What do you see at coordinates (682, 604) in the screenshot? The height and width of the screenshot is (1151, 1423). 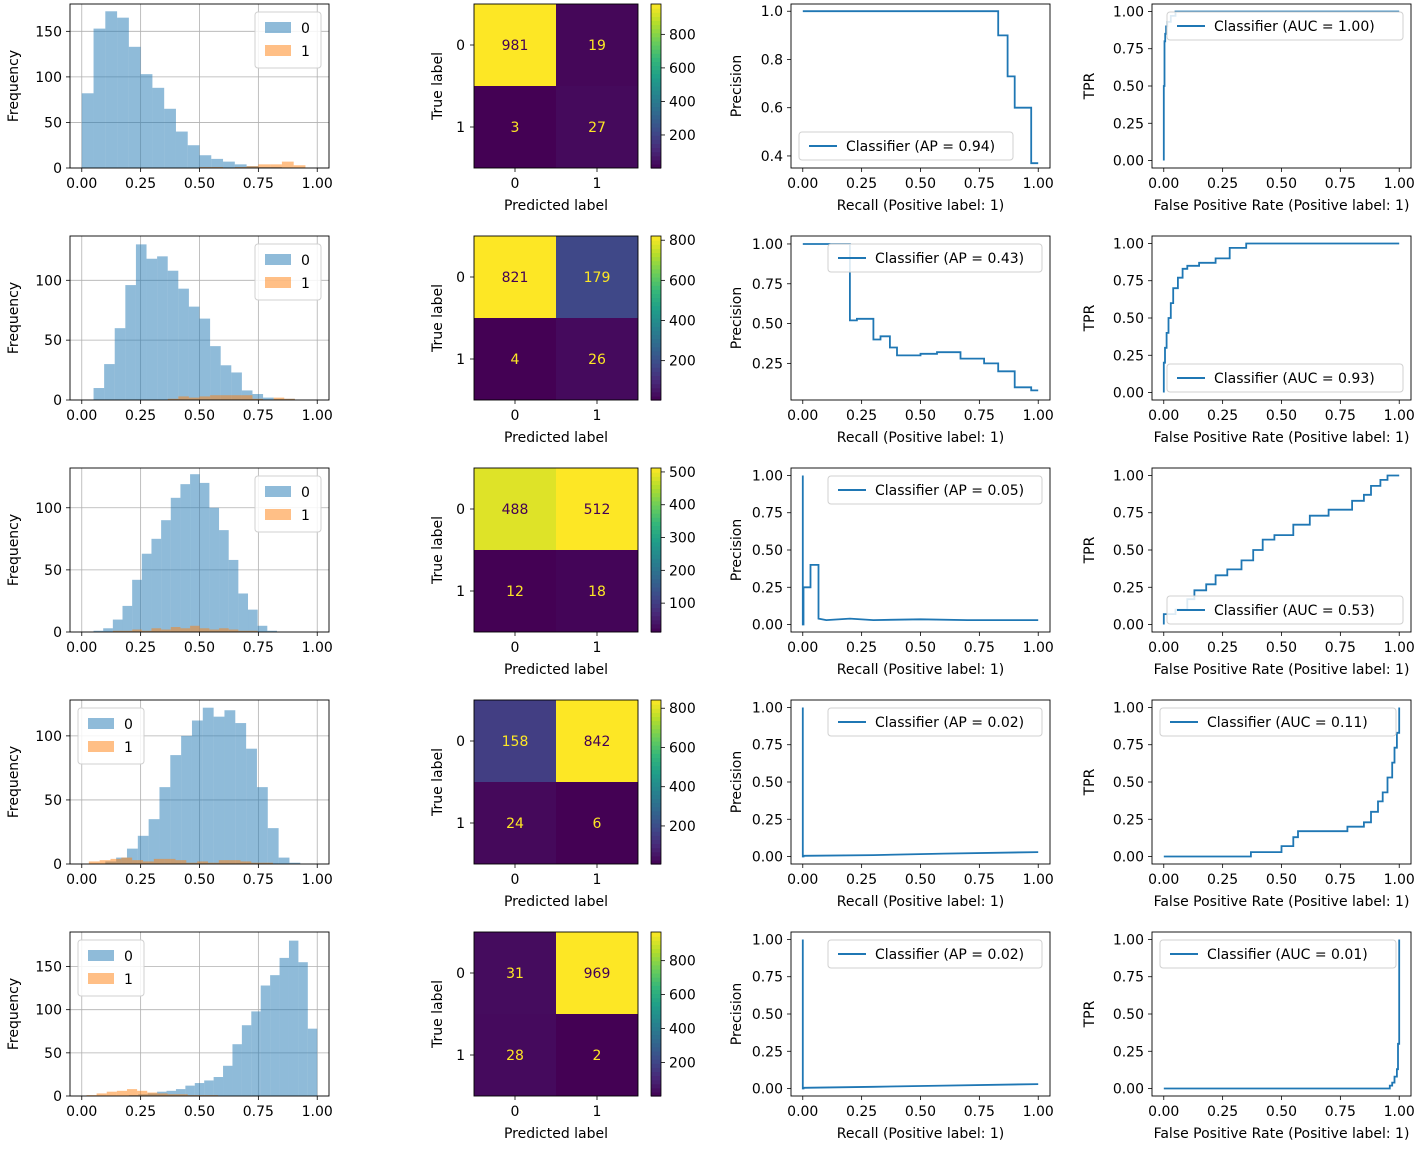 I see `colorbar-tick-label: 100` at bounding box center [682, 604].